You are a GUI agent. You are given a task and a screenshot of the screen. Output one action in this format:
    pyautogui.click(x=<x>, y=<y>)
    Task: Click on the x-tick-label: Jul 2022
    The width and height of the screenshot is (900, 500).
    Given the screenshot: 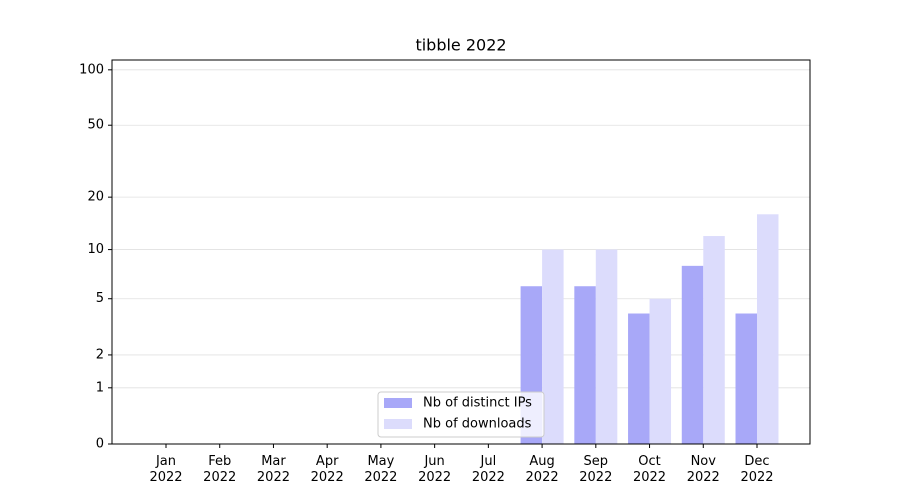 What is the action you would take?
    pyautogui.click(x=488, y=469)
    